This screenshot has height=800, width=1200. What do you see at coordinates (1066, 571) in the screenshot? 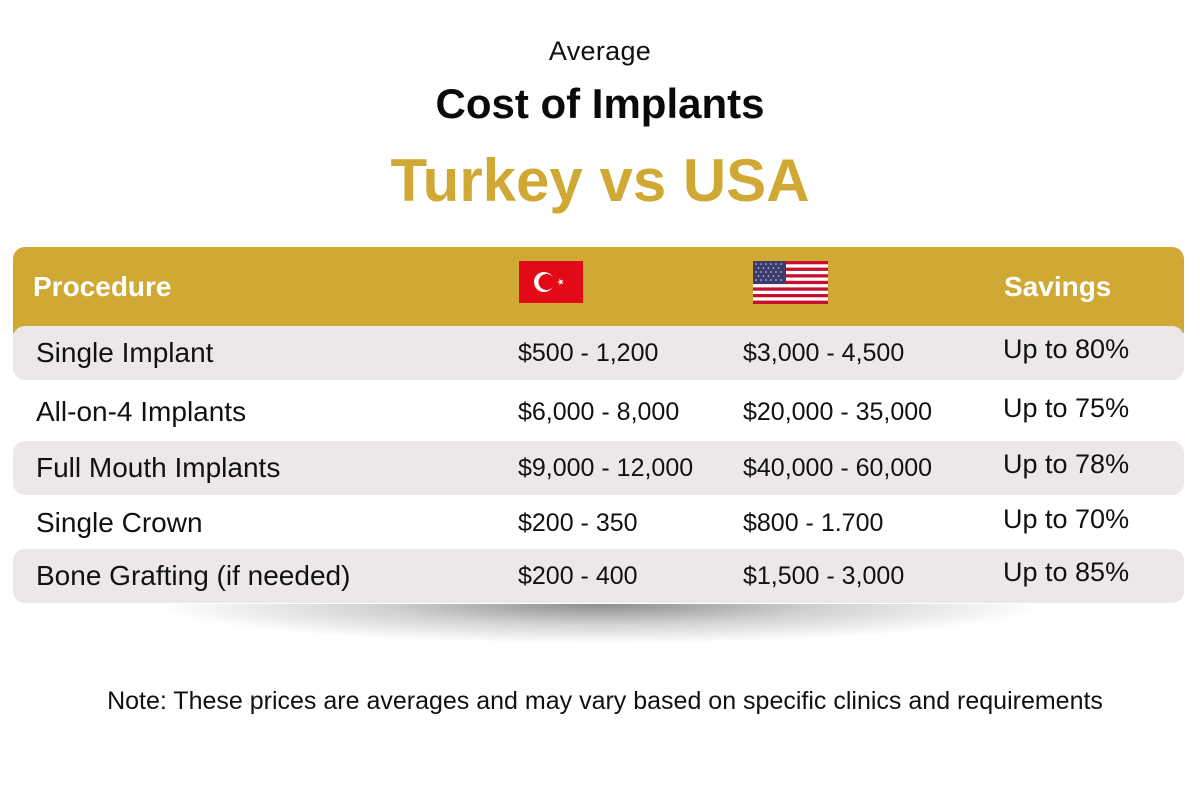
I see `savings-cell: Up to 85%` at bounding box center [1066, 571].